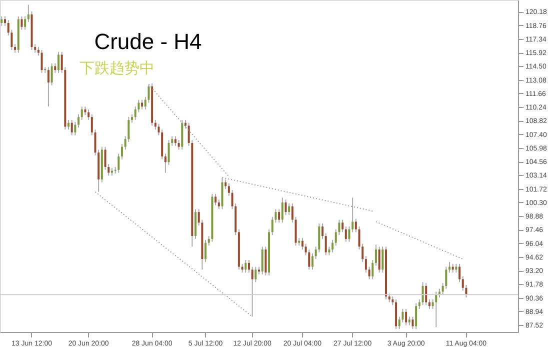 The width and height of the screenshot is (554, 347). What do you see at coordinates (117, 68) in the screenshot?
I see `text: 下跌趋势中` at bounding box center [117, 68].